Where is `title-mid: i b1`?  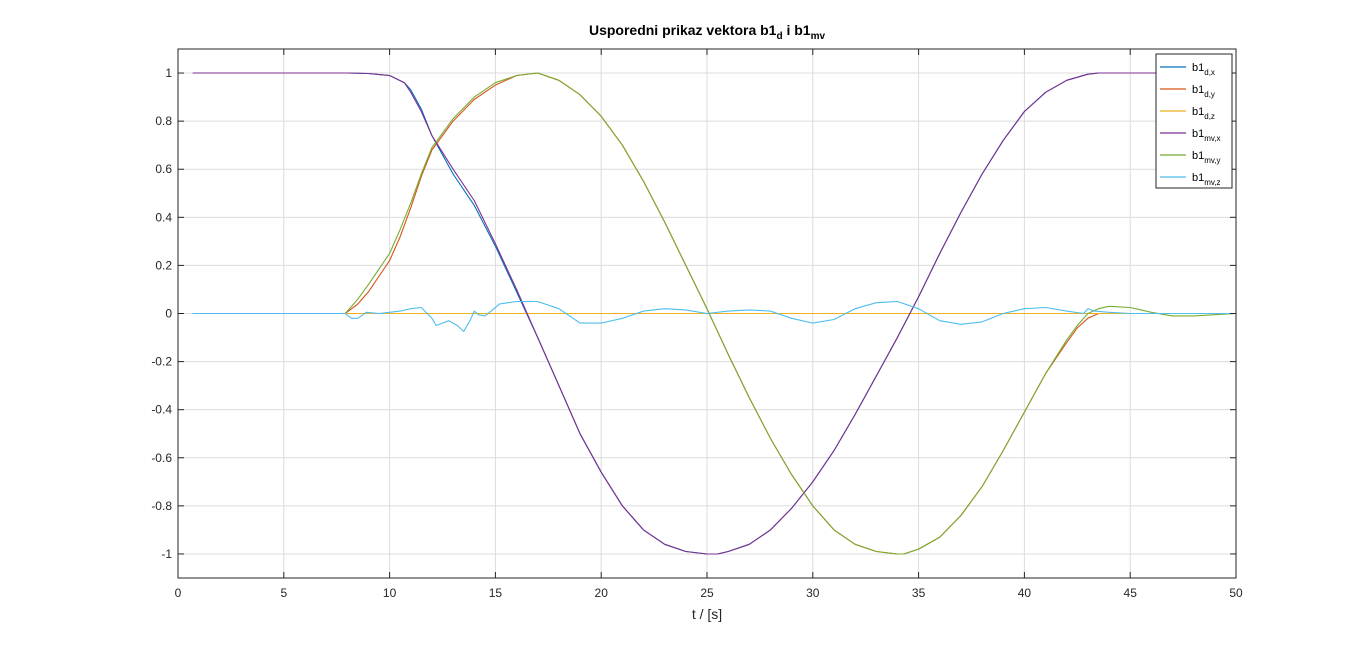 title-mid: i b1 is located at coordinates (797, 30).